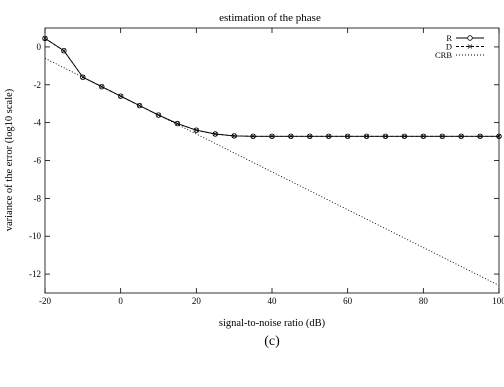 The image size is (504, 387). I want to click on x-axis-label: signal-to-noise ratio (dB), so click(272, 323).